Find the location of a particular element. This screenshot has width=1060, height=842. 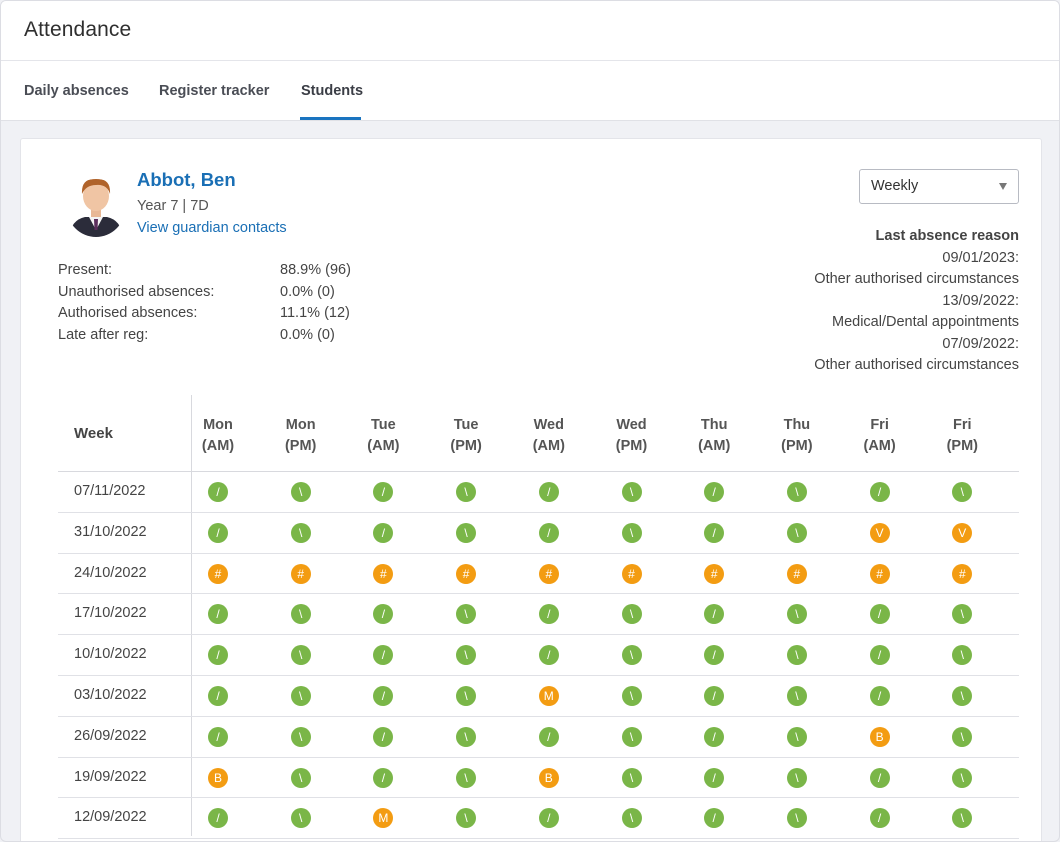

view-guardian-contacts-link: View guardian contacts is located at coordinates (212, 228).